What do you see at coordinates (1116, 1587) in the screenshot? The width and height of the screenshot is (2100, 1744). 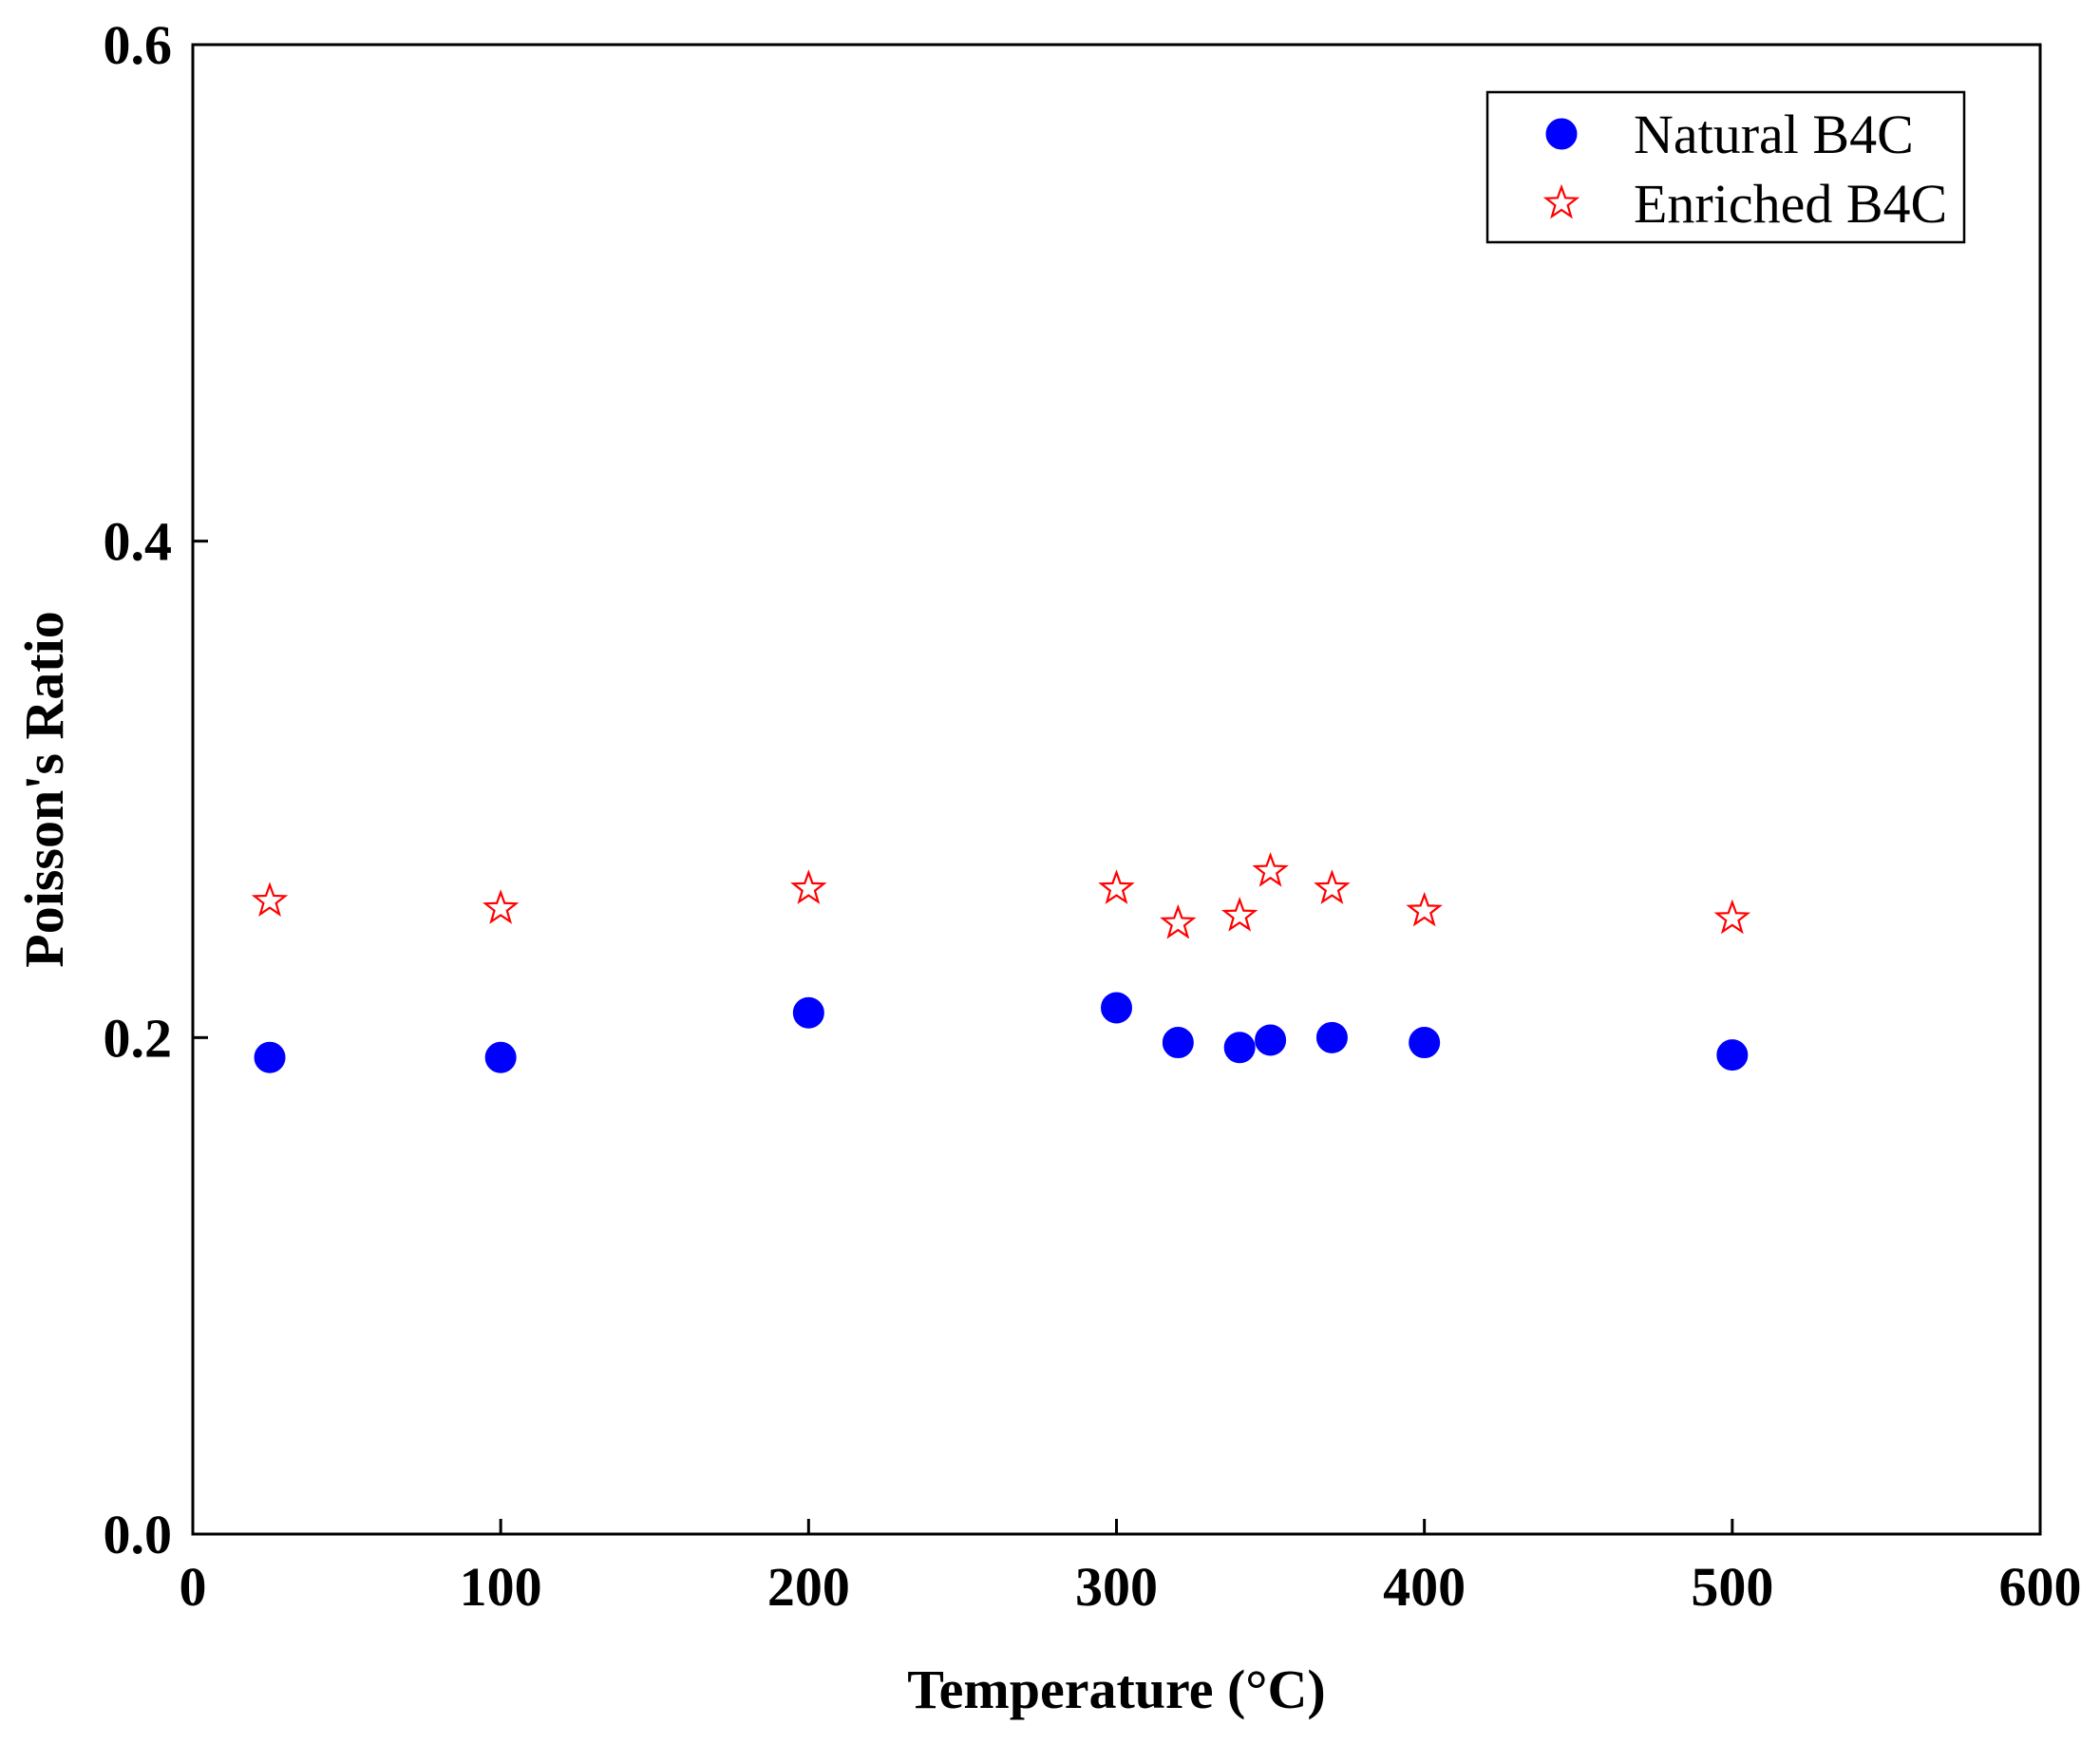 I see `x-tick-label: 300` at bounding box center [1116, 1587].